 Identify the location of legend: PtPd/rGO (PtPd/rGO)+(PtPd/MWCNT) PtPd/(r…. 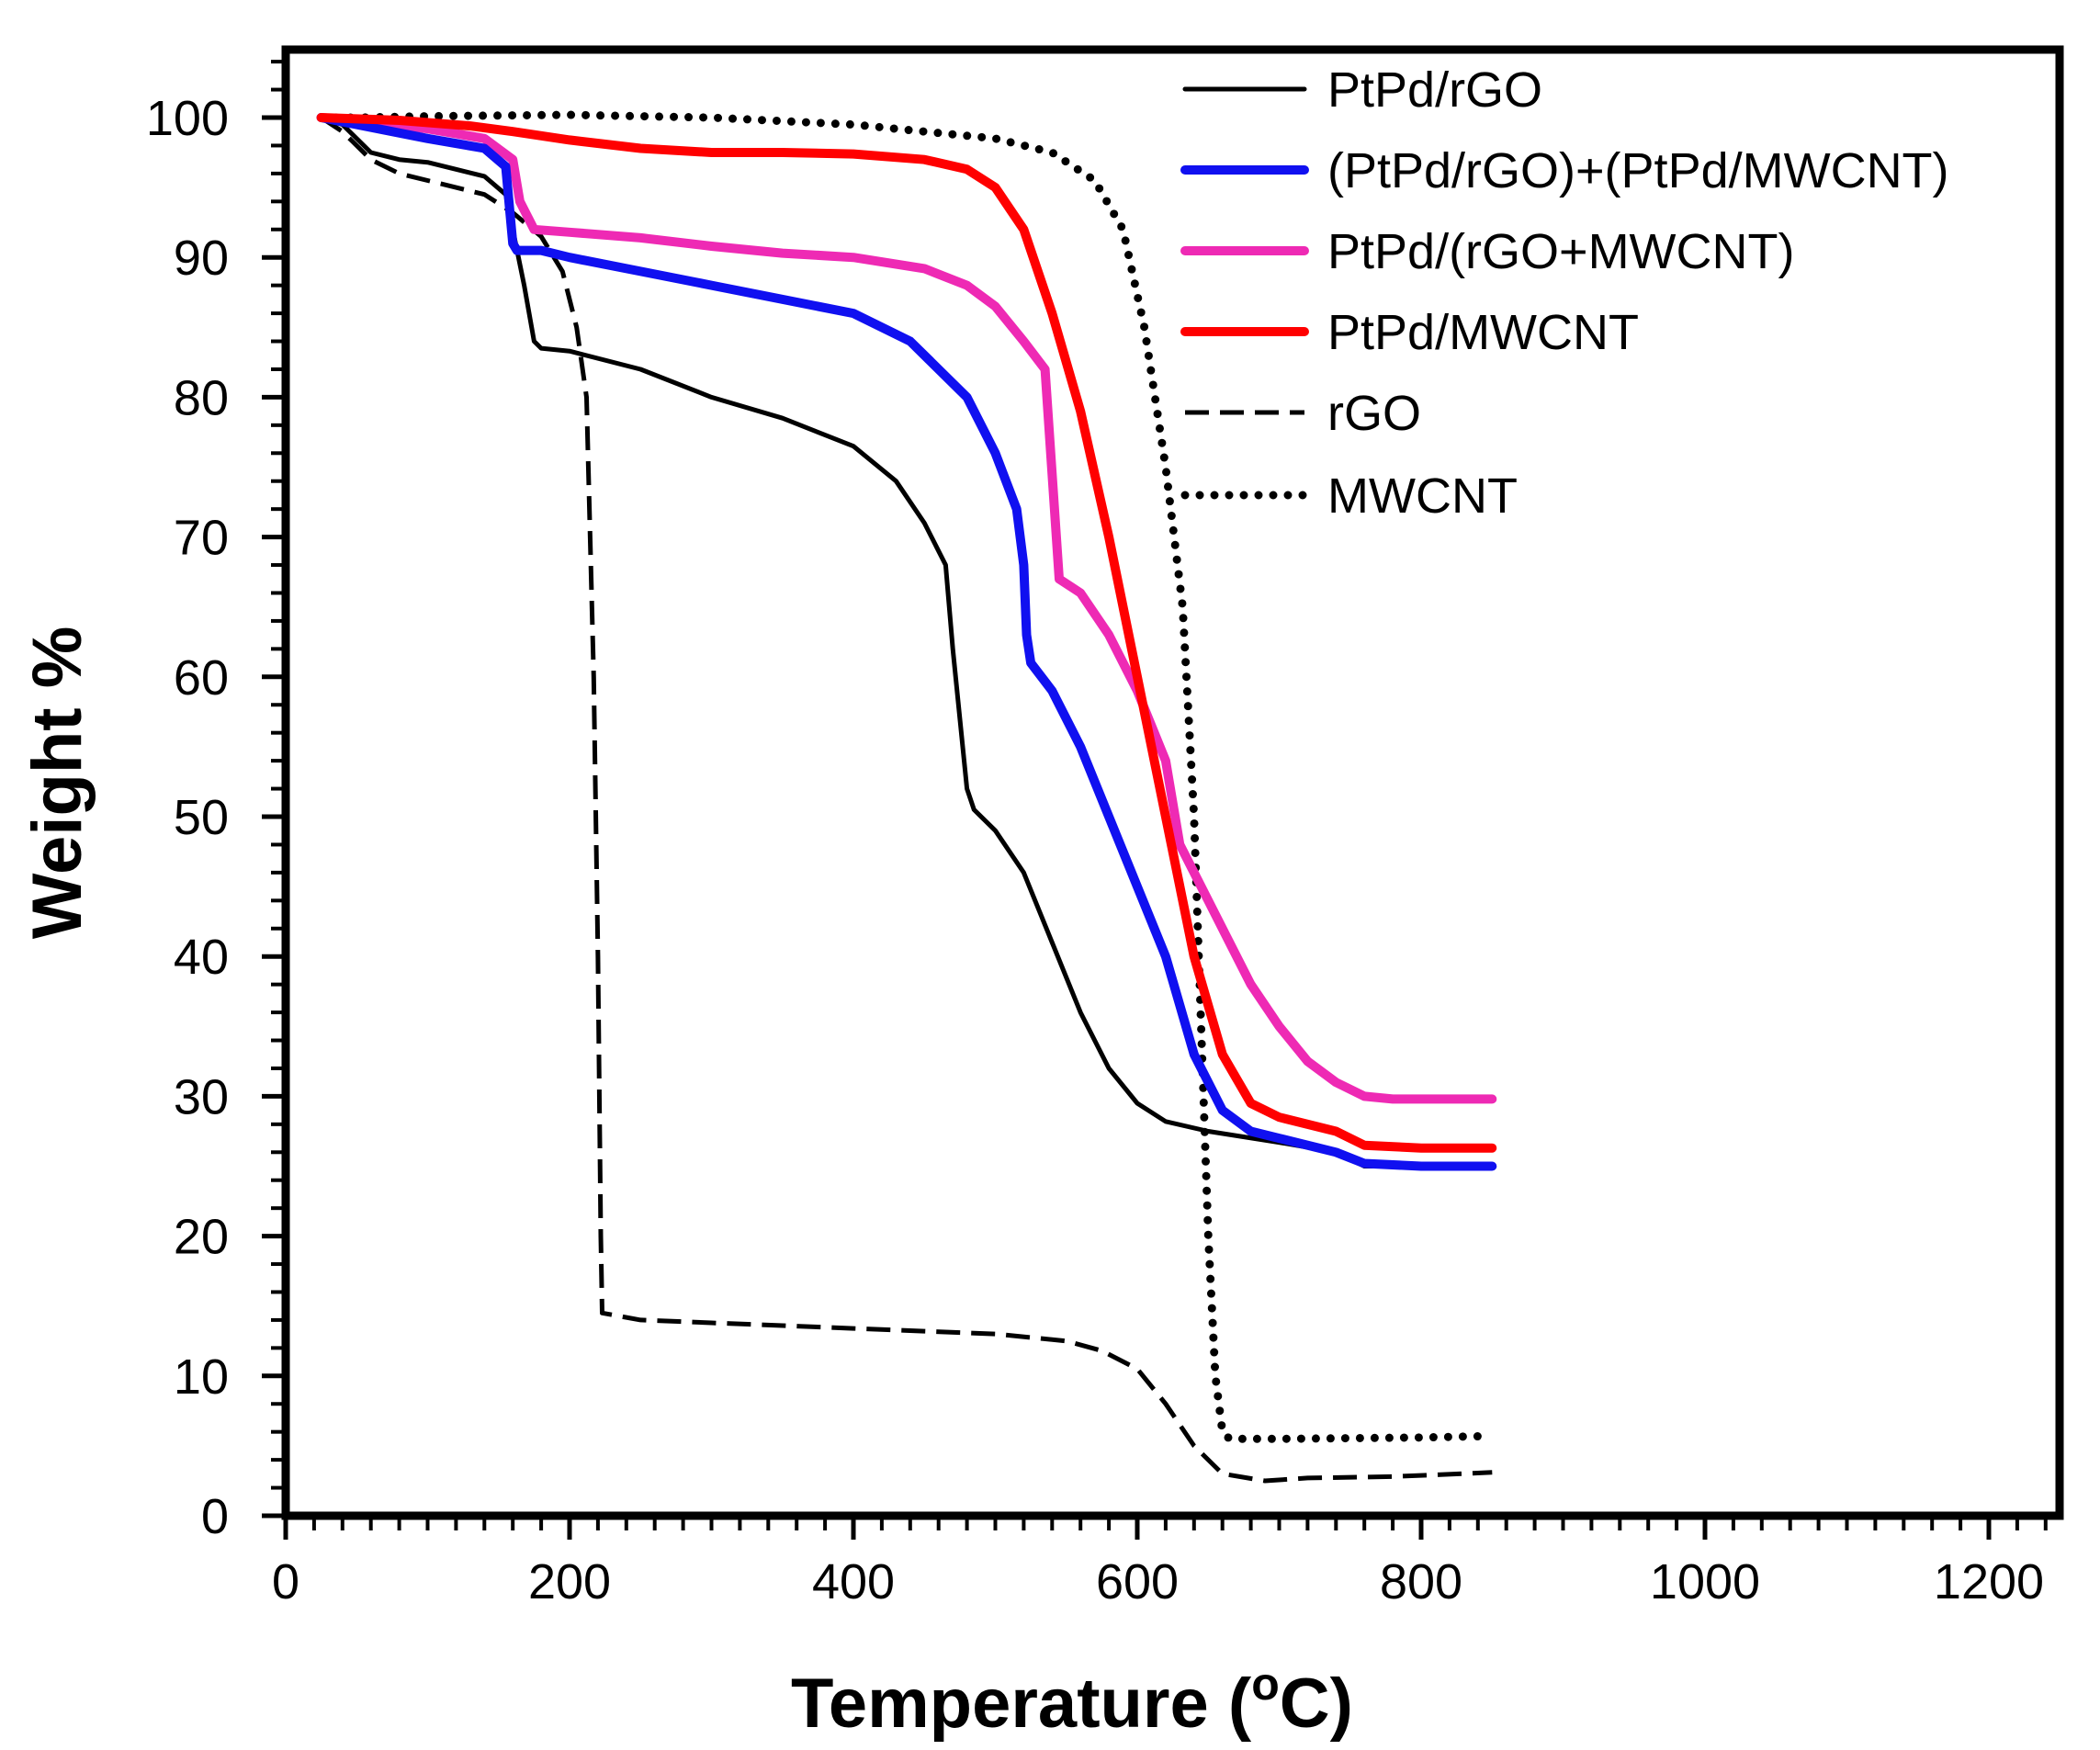
(1564, 293).